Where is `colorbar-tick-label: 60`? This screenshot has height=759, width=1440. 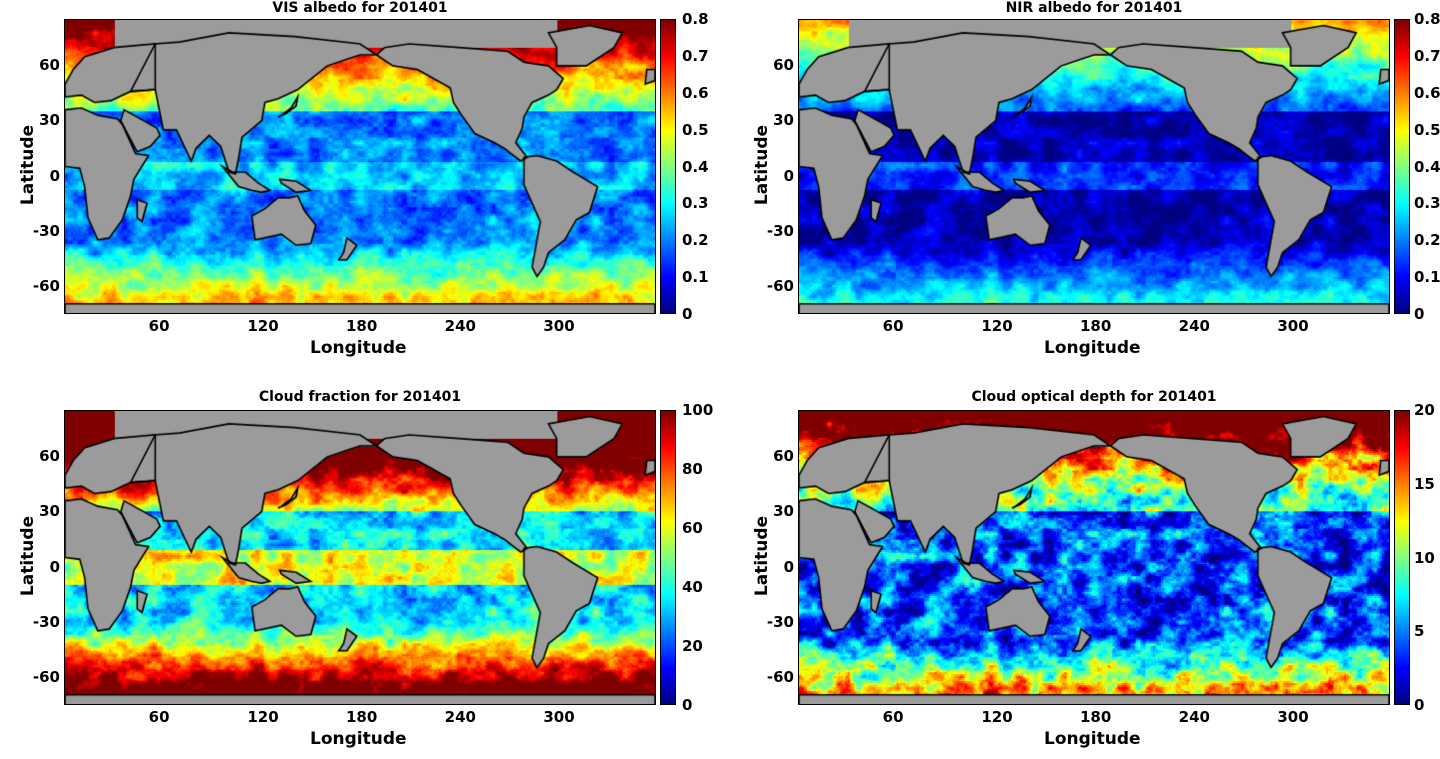 colorbar-tick-label: 60 is located at coordinates (692, 528).